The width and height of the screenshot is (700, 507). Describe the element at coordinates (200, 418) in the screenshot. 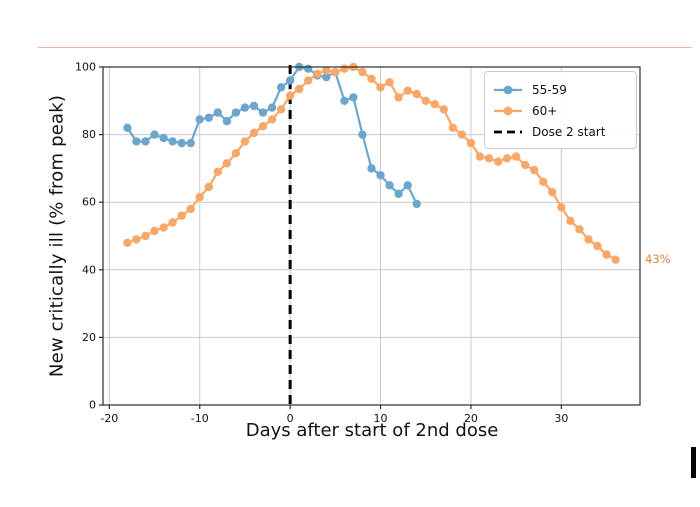

I see `x-tick-label: -10` at that location.